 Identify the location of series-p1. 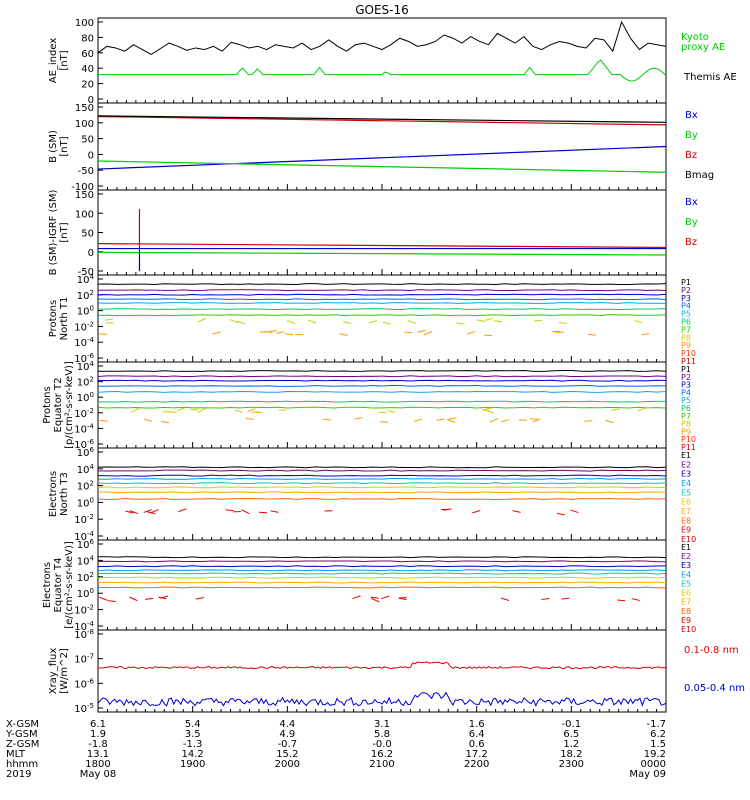
(382, 284).